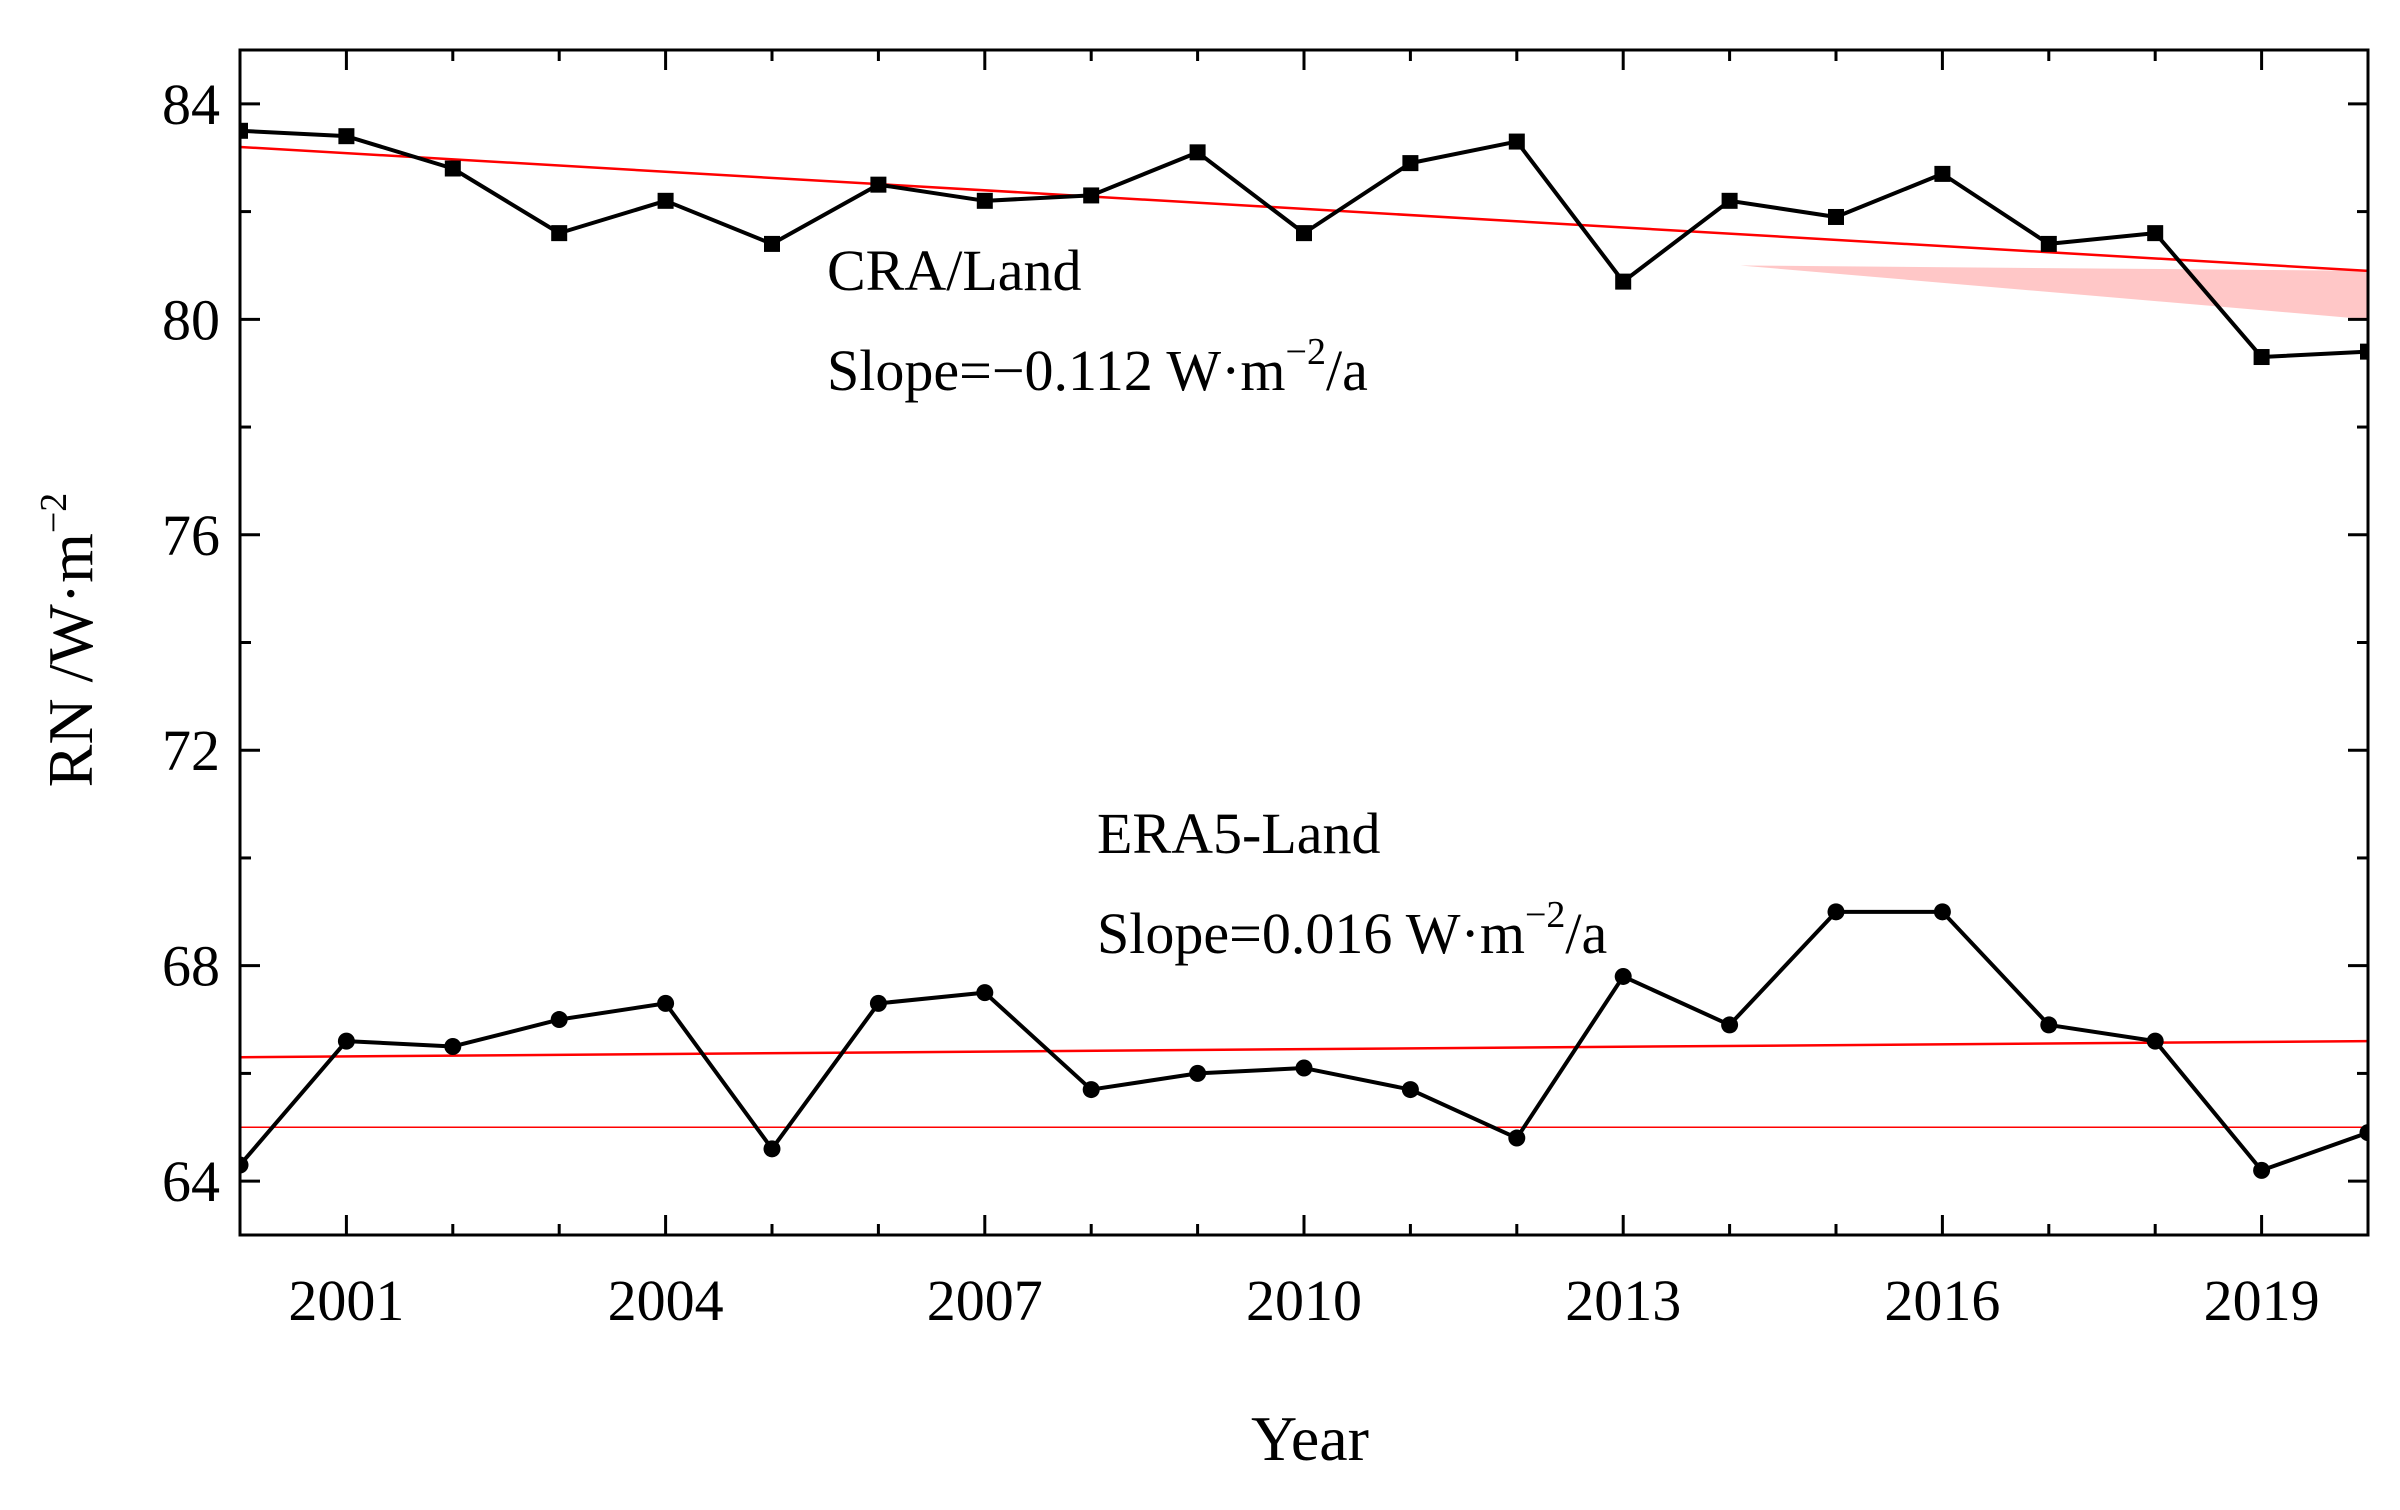 This screenshot has height=1510, width=2400. I want to click on y-tick-label: 68, so click(191, 966).